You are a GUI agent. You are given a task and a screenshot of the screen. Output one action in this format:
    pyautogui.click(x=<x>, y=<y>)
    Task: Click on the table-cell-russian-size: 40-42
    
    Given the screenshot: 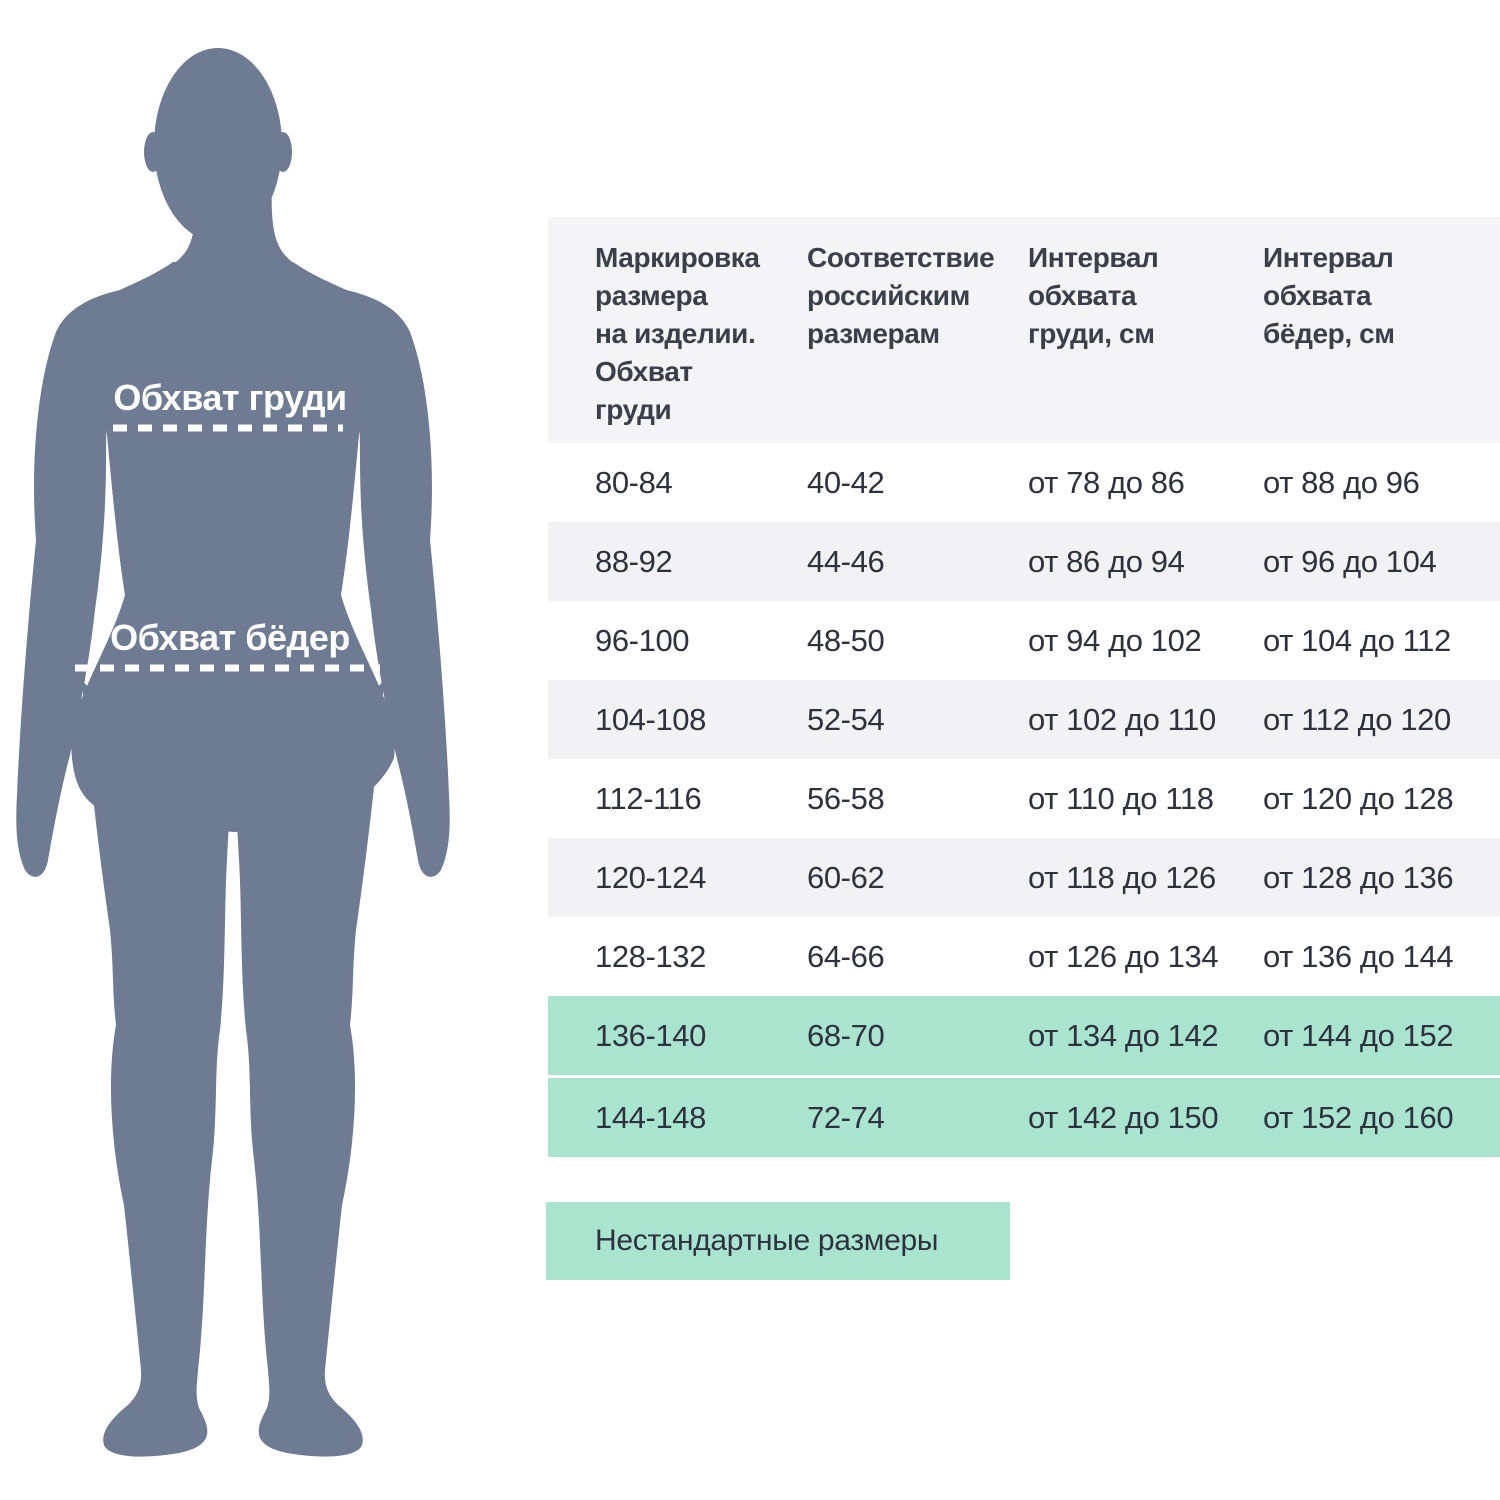 What is the action you would take?
    pyautogui.click(x=846, y=482)
    